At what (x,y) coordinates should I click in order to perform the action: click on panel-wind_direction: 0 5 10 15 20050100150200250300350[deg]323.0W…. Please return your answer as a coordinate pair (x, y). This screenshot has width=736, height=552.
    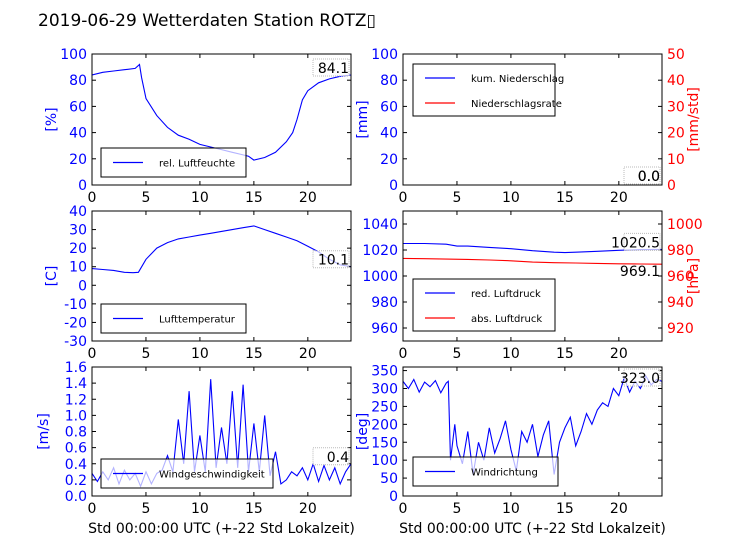
    Looking at the image, I should click on (510, 450).